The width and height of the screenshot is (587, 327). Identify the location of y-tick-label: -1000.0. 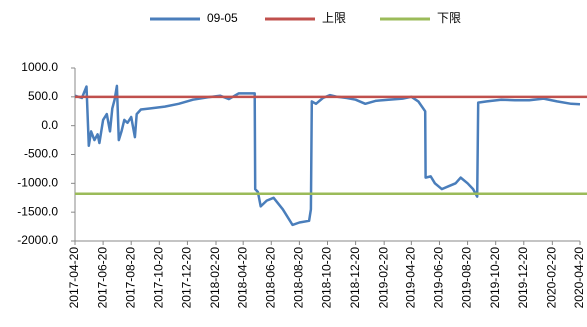
(37, 183).